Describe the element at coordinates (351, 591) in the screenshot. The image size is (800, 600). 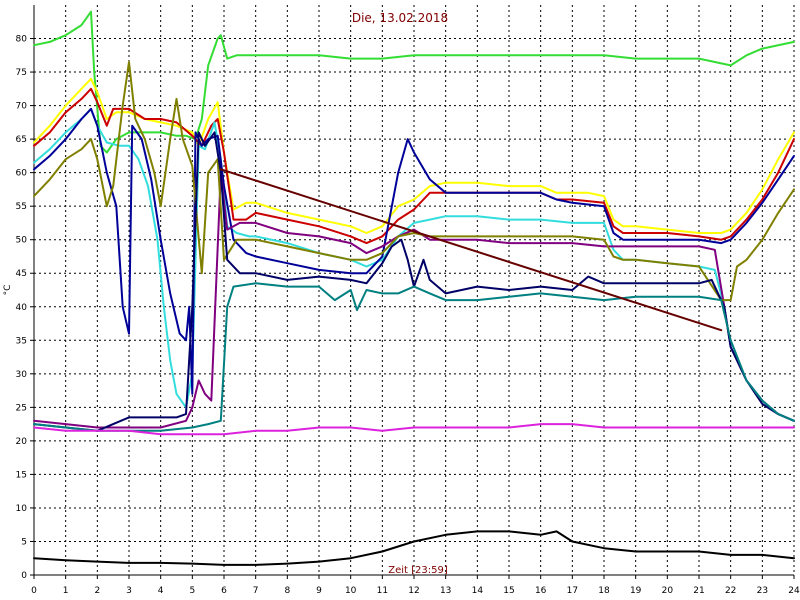
I see `x-tick-label: 10` at that location.